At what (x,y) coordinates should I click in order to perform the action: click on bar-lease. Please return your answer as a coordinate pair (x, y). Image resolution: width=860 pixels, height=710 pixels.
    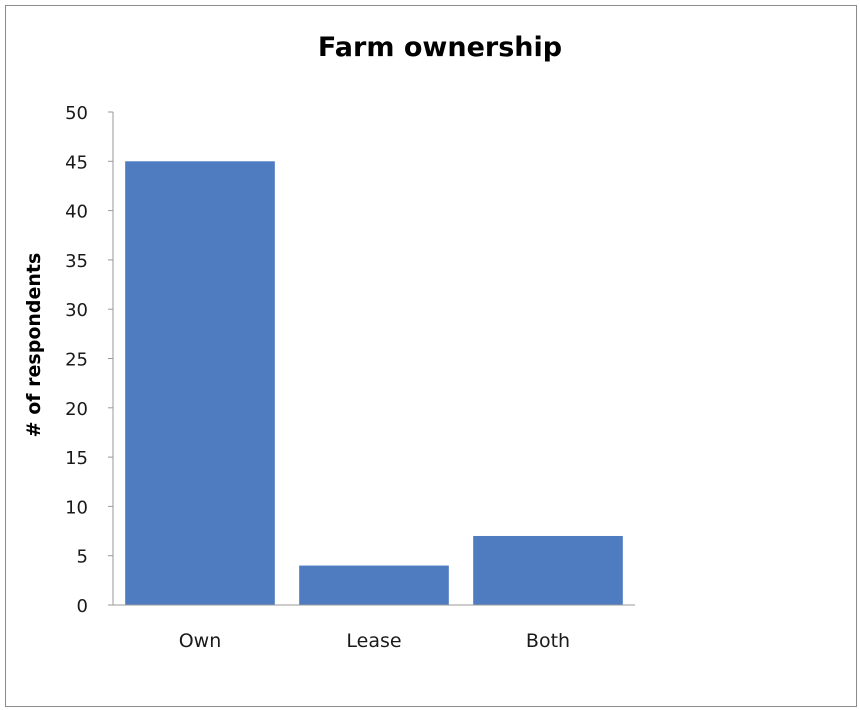
    Looking at the image, I should click on (374, 585).